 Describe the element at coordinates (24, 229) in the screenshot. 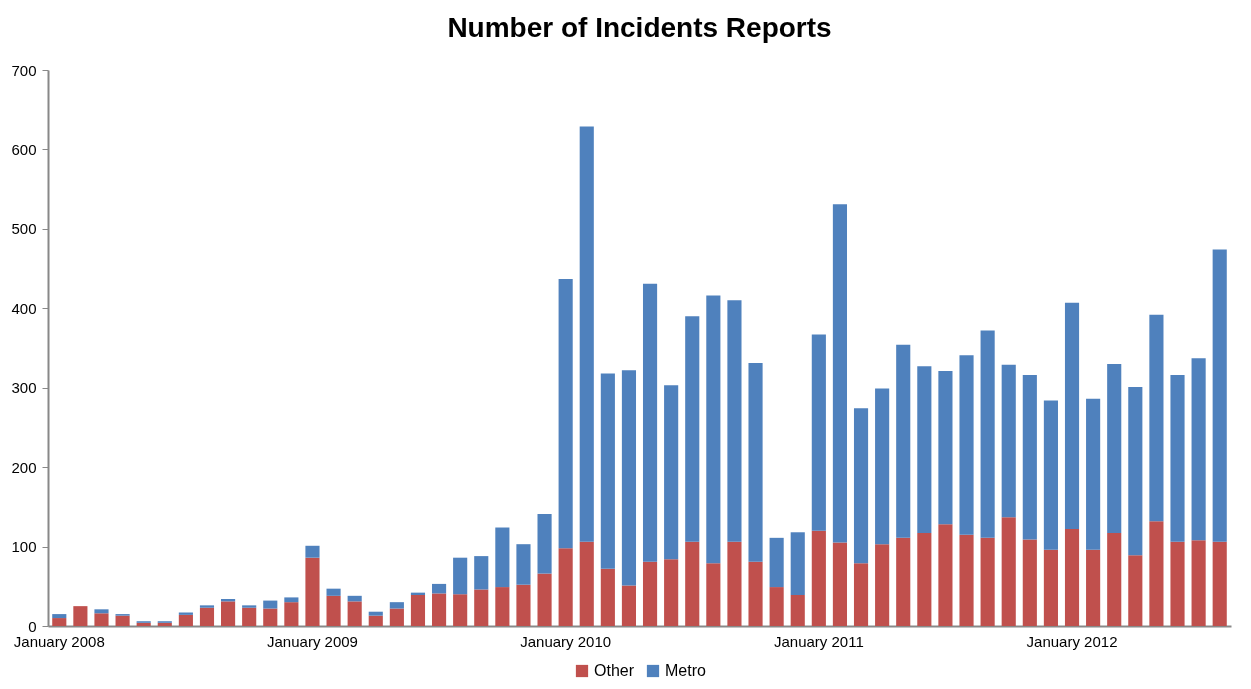

I see `y-tick-label: 500` at that location.